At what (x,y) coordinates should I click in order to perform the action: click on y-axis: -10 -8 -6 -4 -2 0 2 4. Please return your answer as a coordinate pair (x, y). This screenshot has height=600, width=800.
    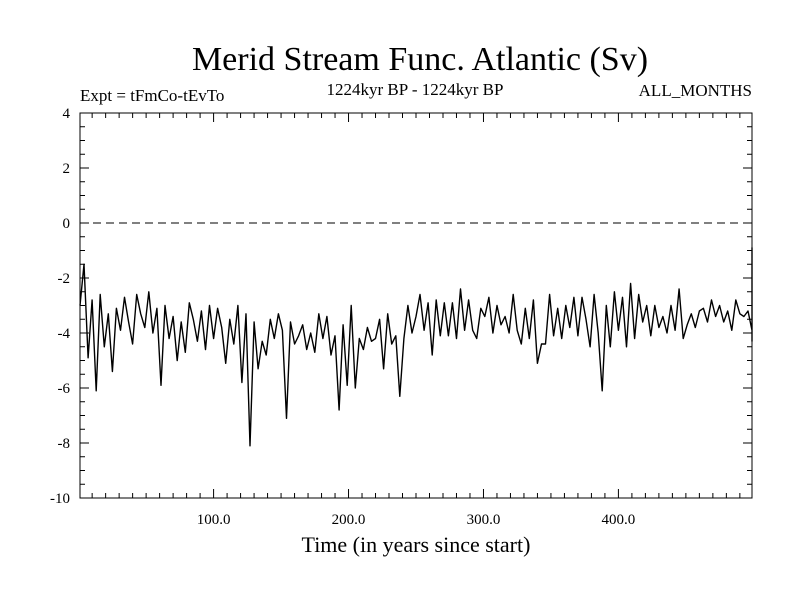
    Looking at the image, I should click on (60, 306).